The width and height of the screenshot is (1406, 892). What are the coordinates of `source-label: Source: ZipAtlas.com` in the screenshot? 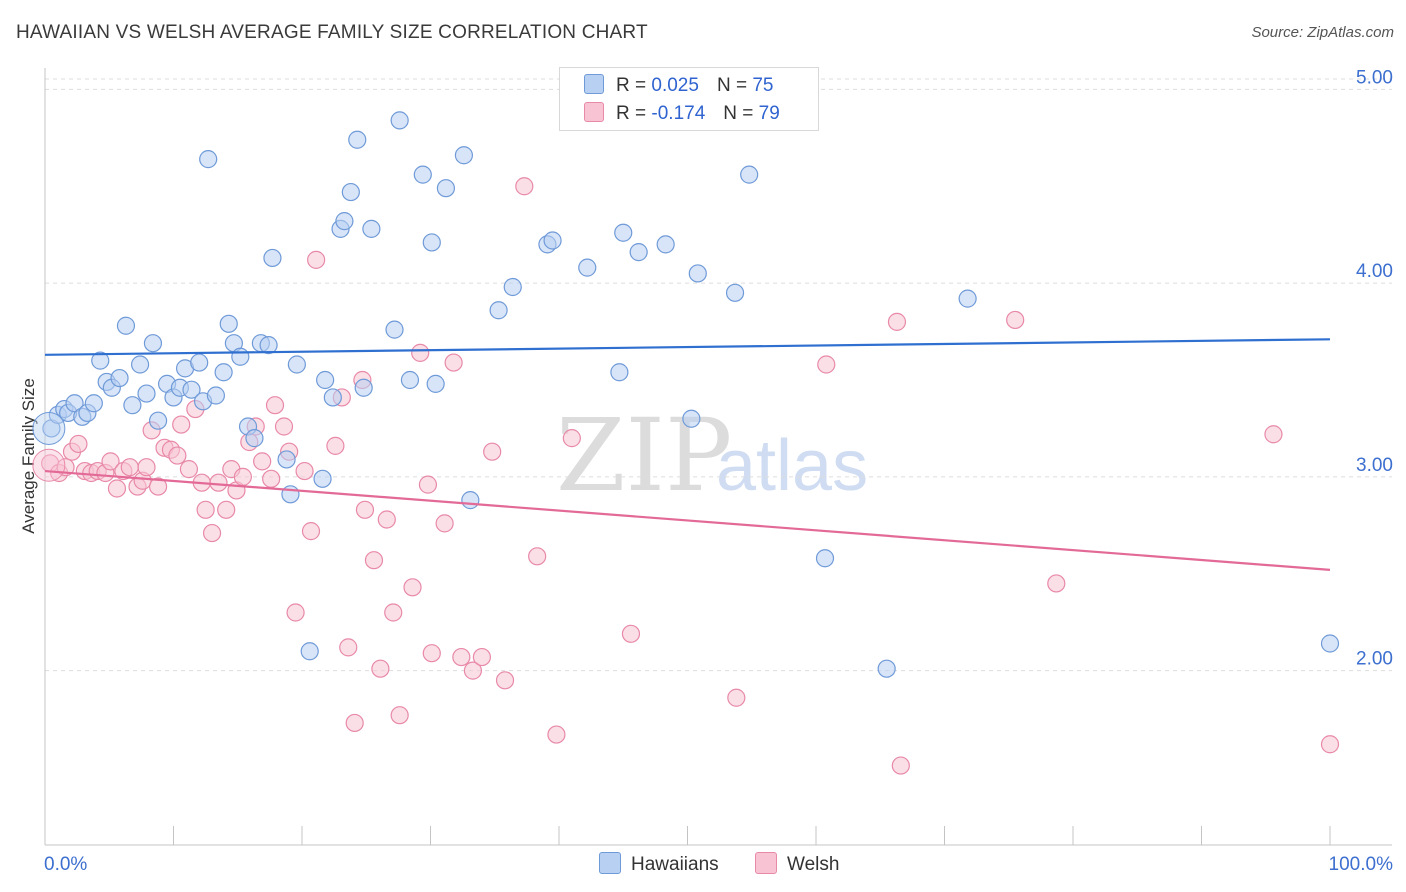 It's located at (1322, 32).